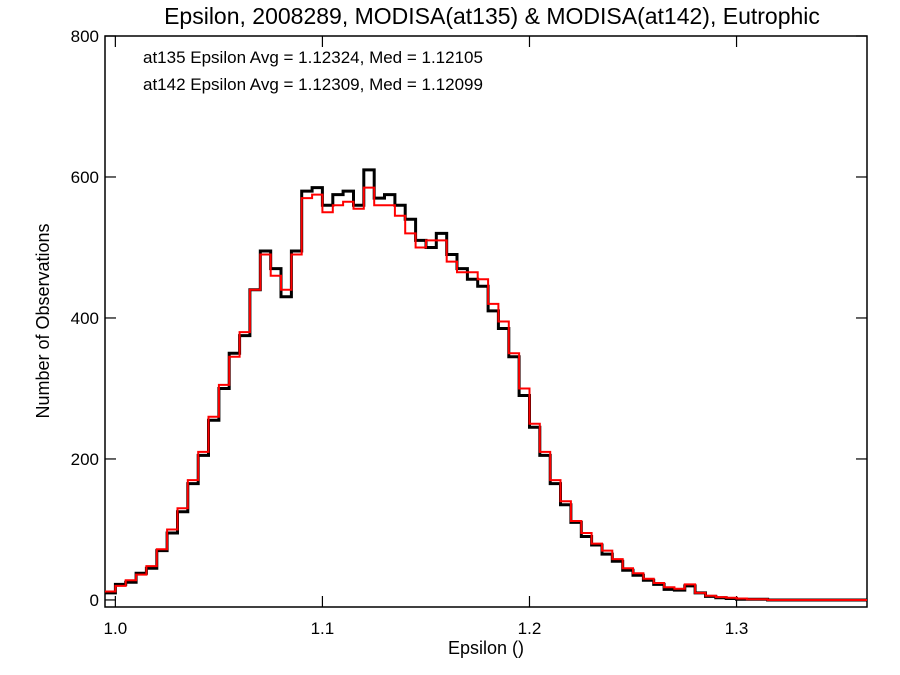  Describe the element at coordinates (116, 628) in the screenshot. I see `x-tick-label: 1.0` at that location.